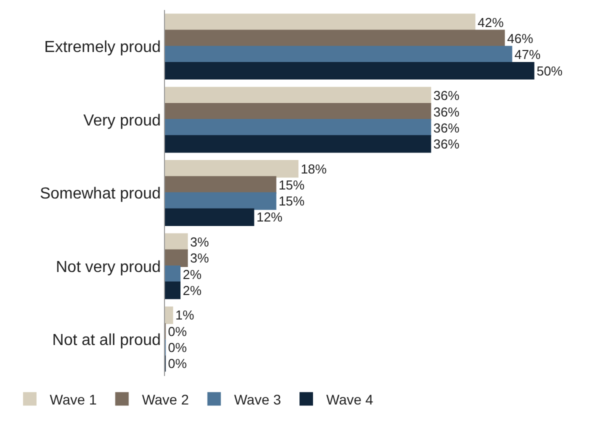 The height and width of the screenshot is (425, 603). I want to click on legend-label: Wave 1, so click(73, 399).